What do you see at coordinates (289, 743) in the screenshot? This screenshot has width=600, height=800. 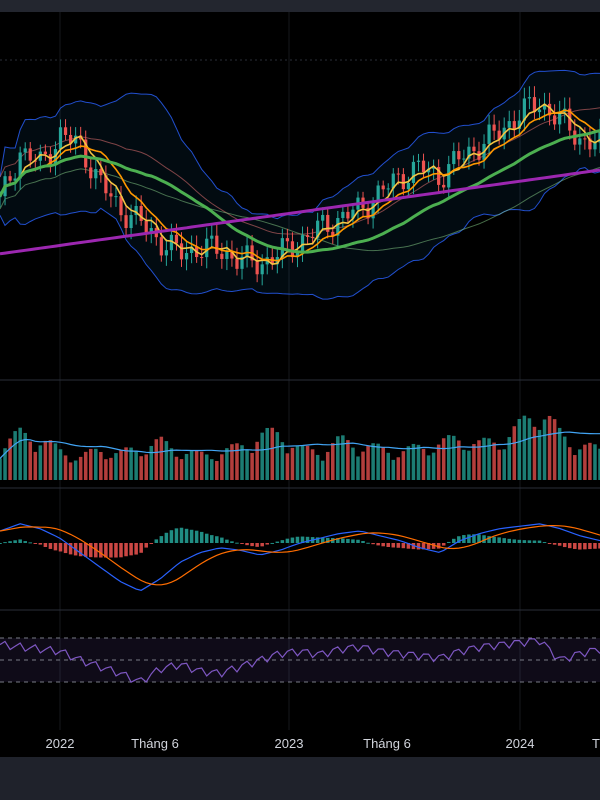 I see `x-tick-label: 2023` at bounding box center [289, 743].